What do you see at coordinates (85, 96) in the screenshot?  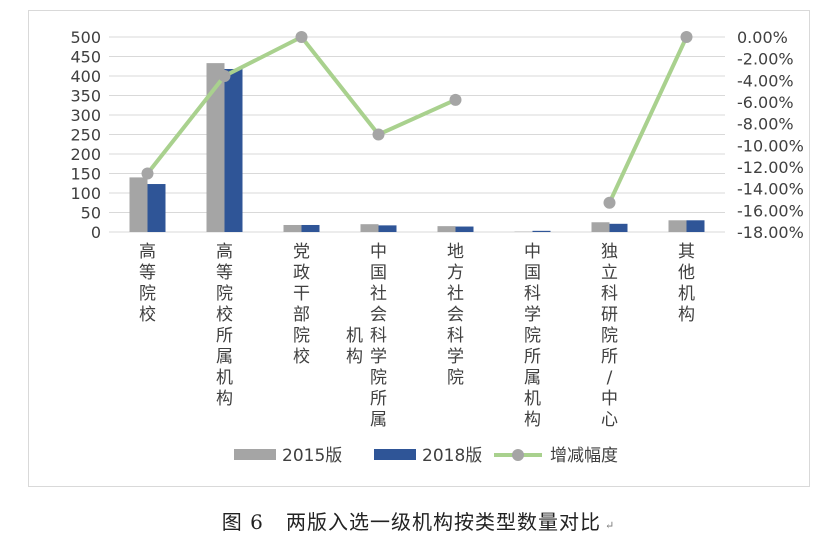 I see `left-tick-label: 350` at bounding box center [85, 96].